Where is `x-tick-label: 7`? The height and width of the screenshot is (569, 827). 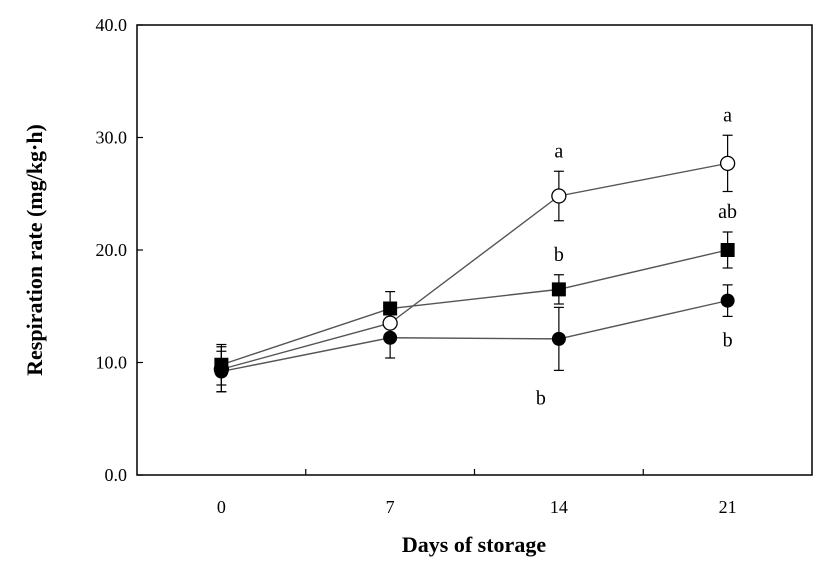 x-tick-label: 7 is located at coordinates (390, 507).